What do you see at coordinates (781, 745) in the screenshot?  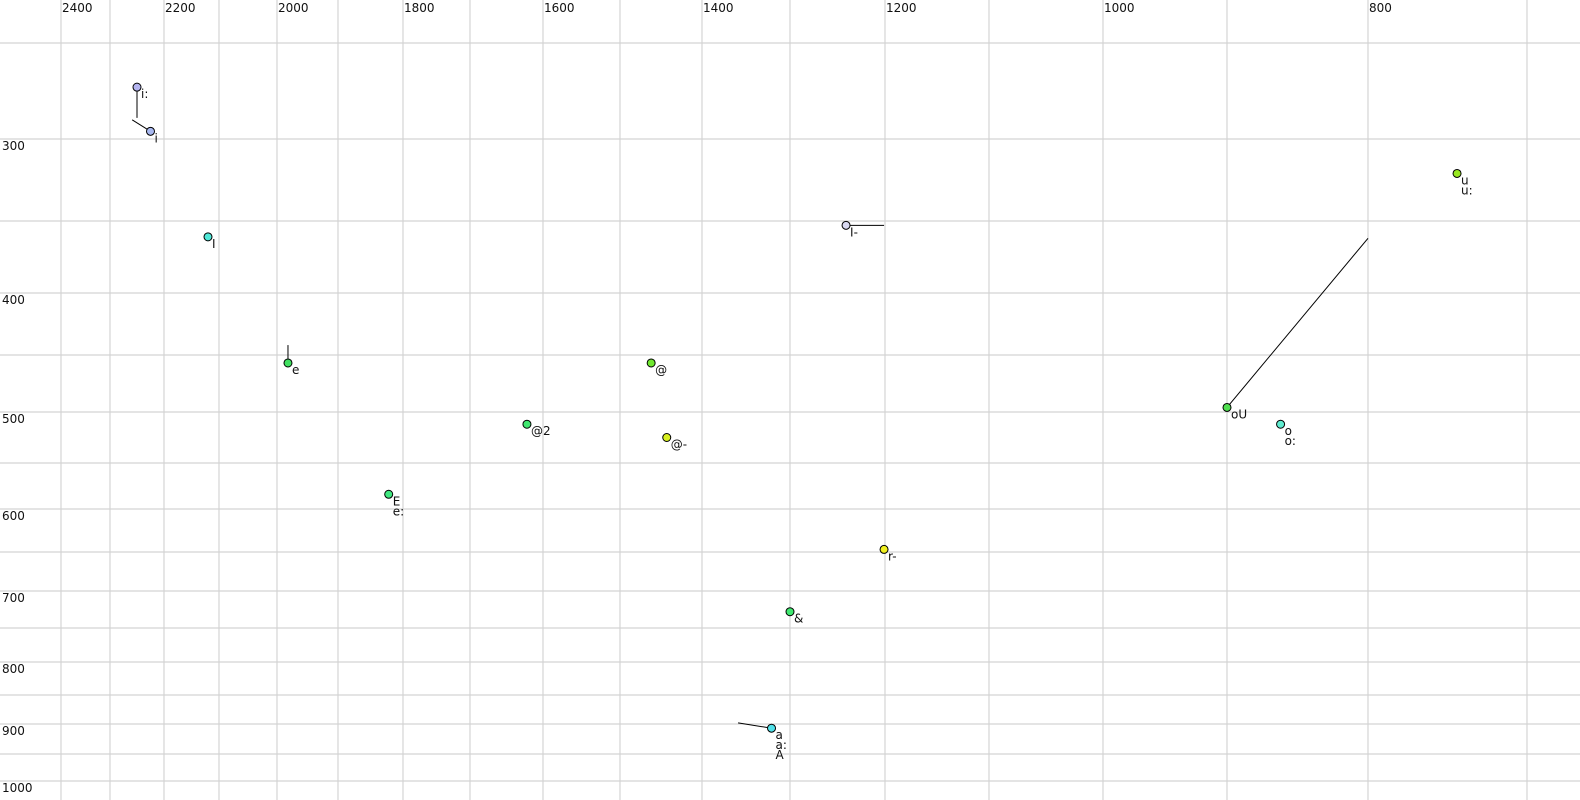 I see `vowel-label: a:` at bounding box center [781, 745].